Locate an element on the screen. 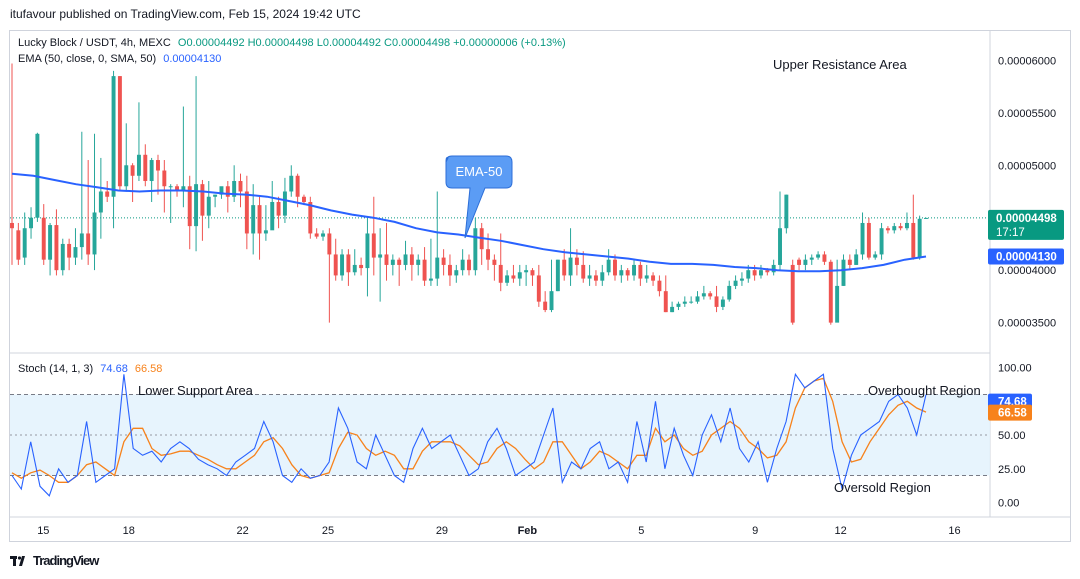 This screenshot has width=1080, height=579. last-price-value: 0.00004498 is located at coordinates (1026, 219).